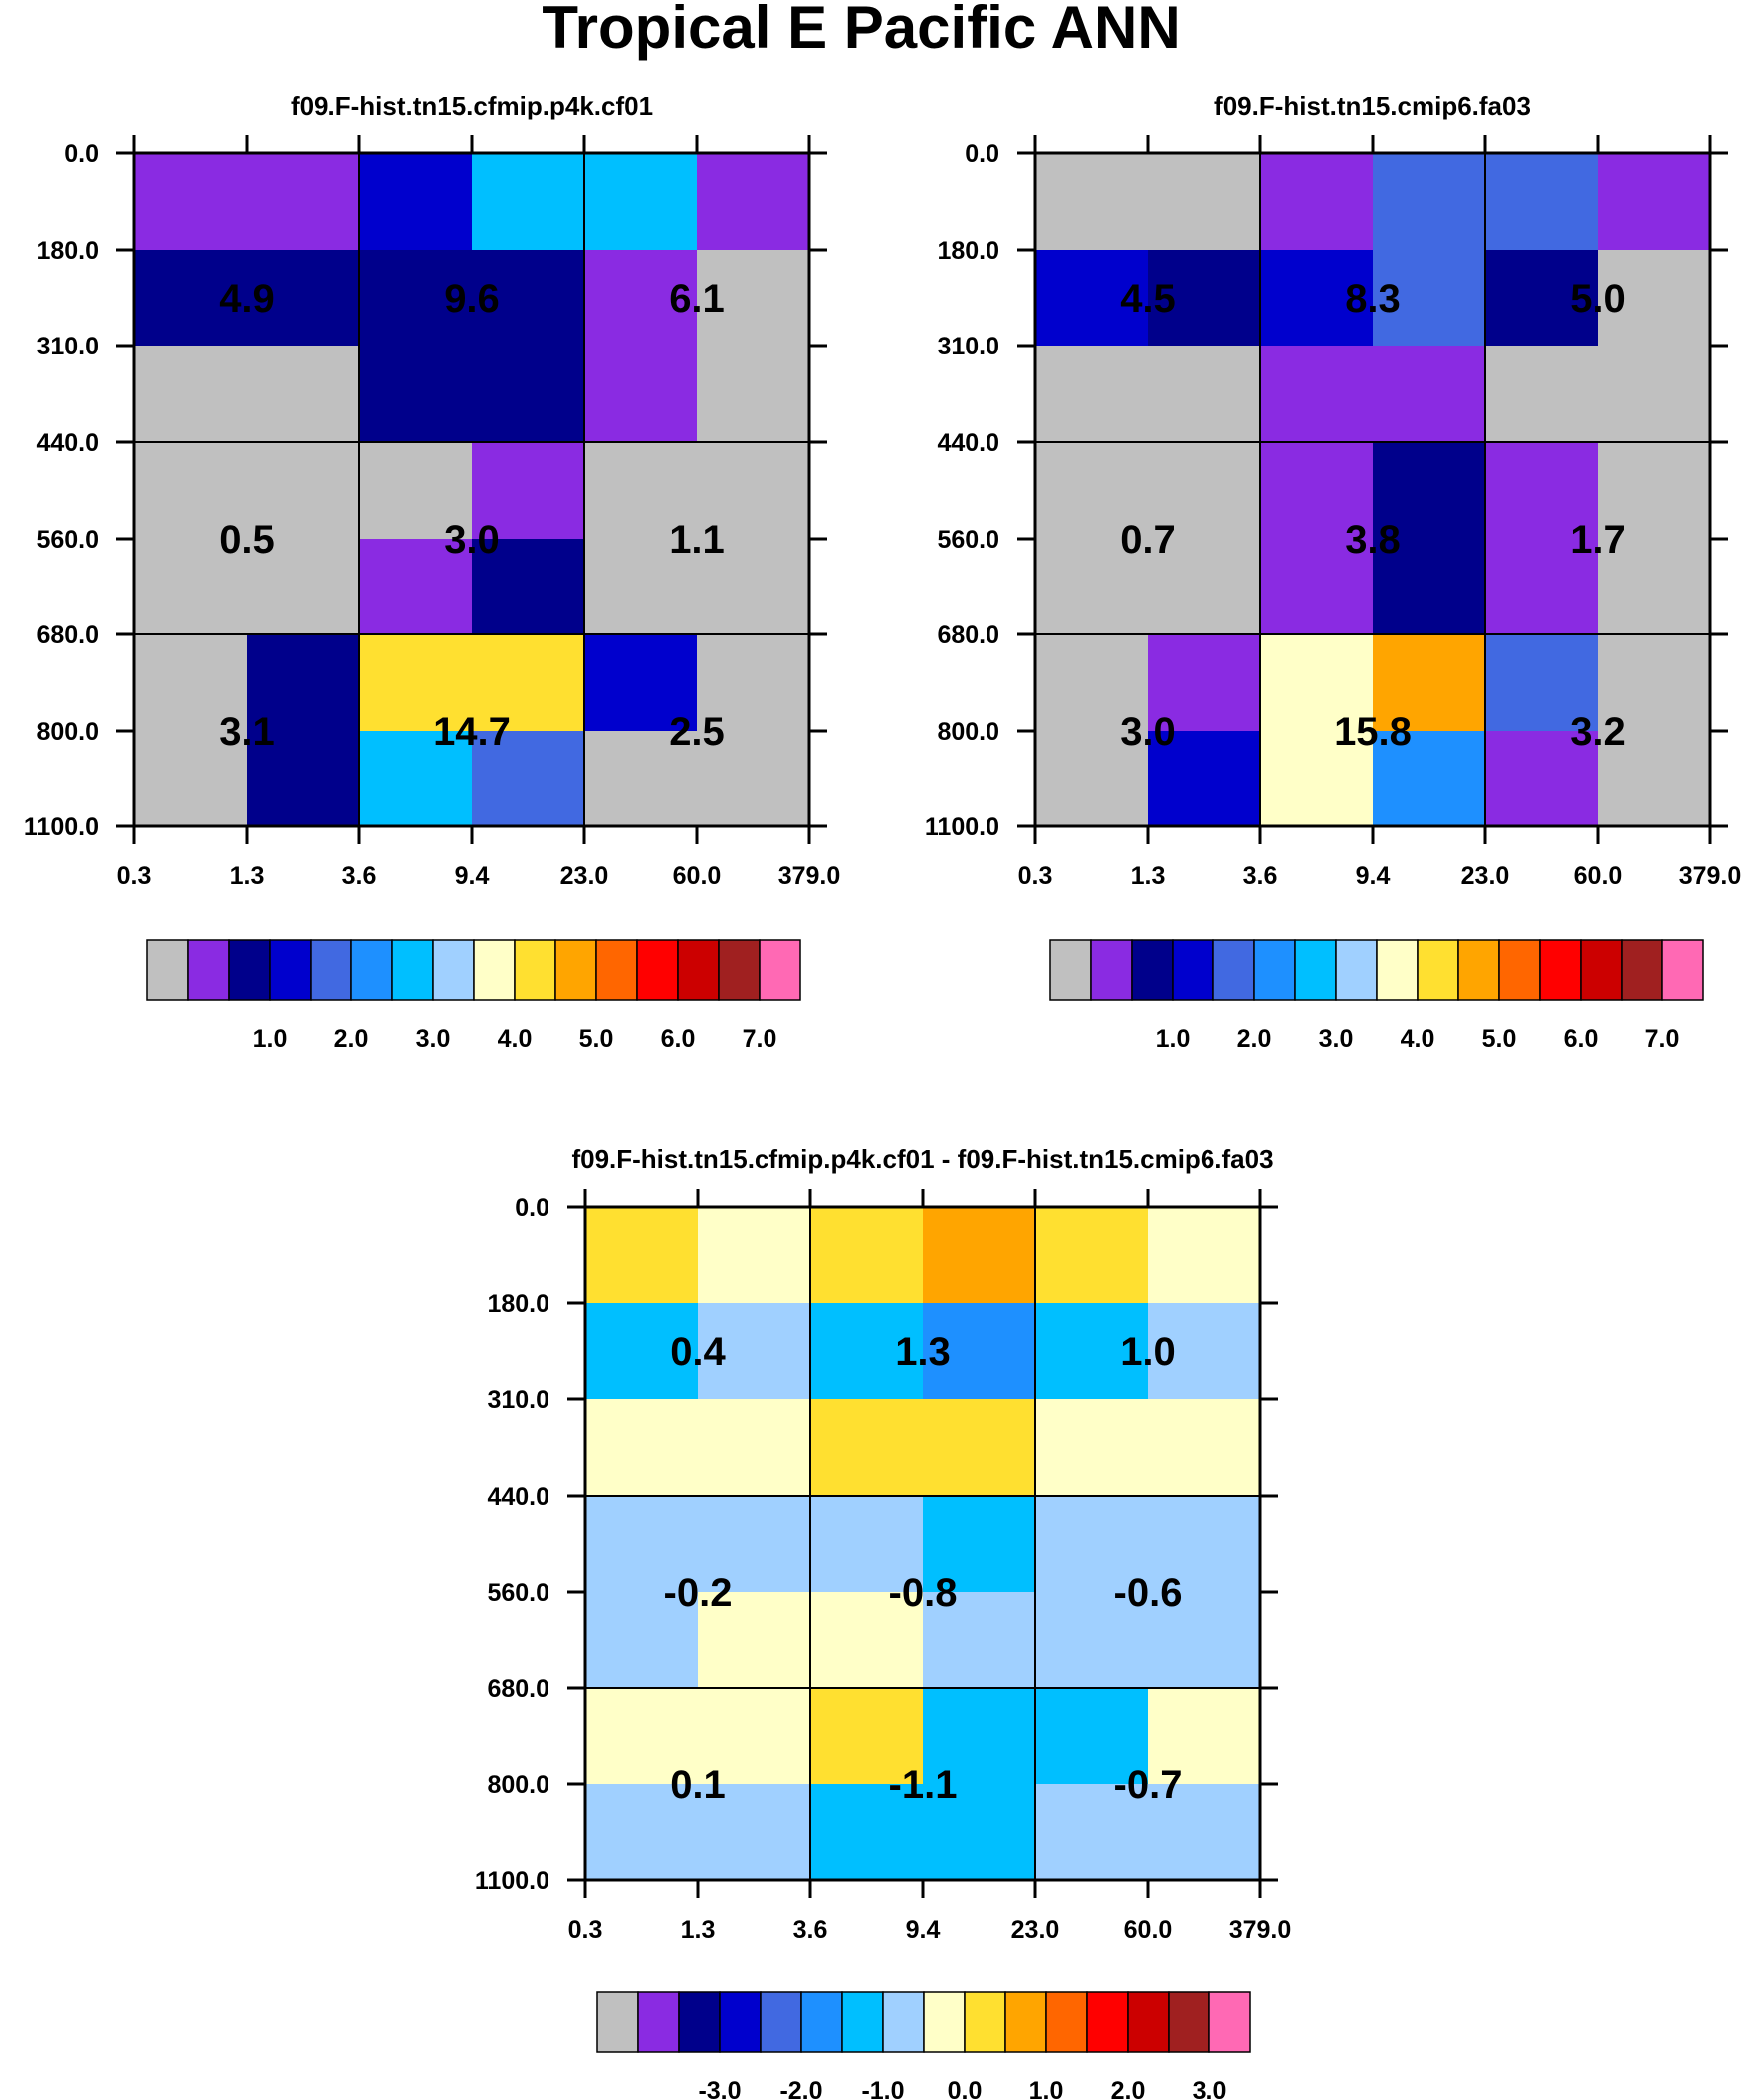  What do you see at coordinates (882, 2088) in the screenshot?
I see `colorbar-label: -1.0` at bounding box center [882, 2088].